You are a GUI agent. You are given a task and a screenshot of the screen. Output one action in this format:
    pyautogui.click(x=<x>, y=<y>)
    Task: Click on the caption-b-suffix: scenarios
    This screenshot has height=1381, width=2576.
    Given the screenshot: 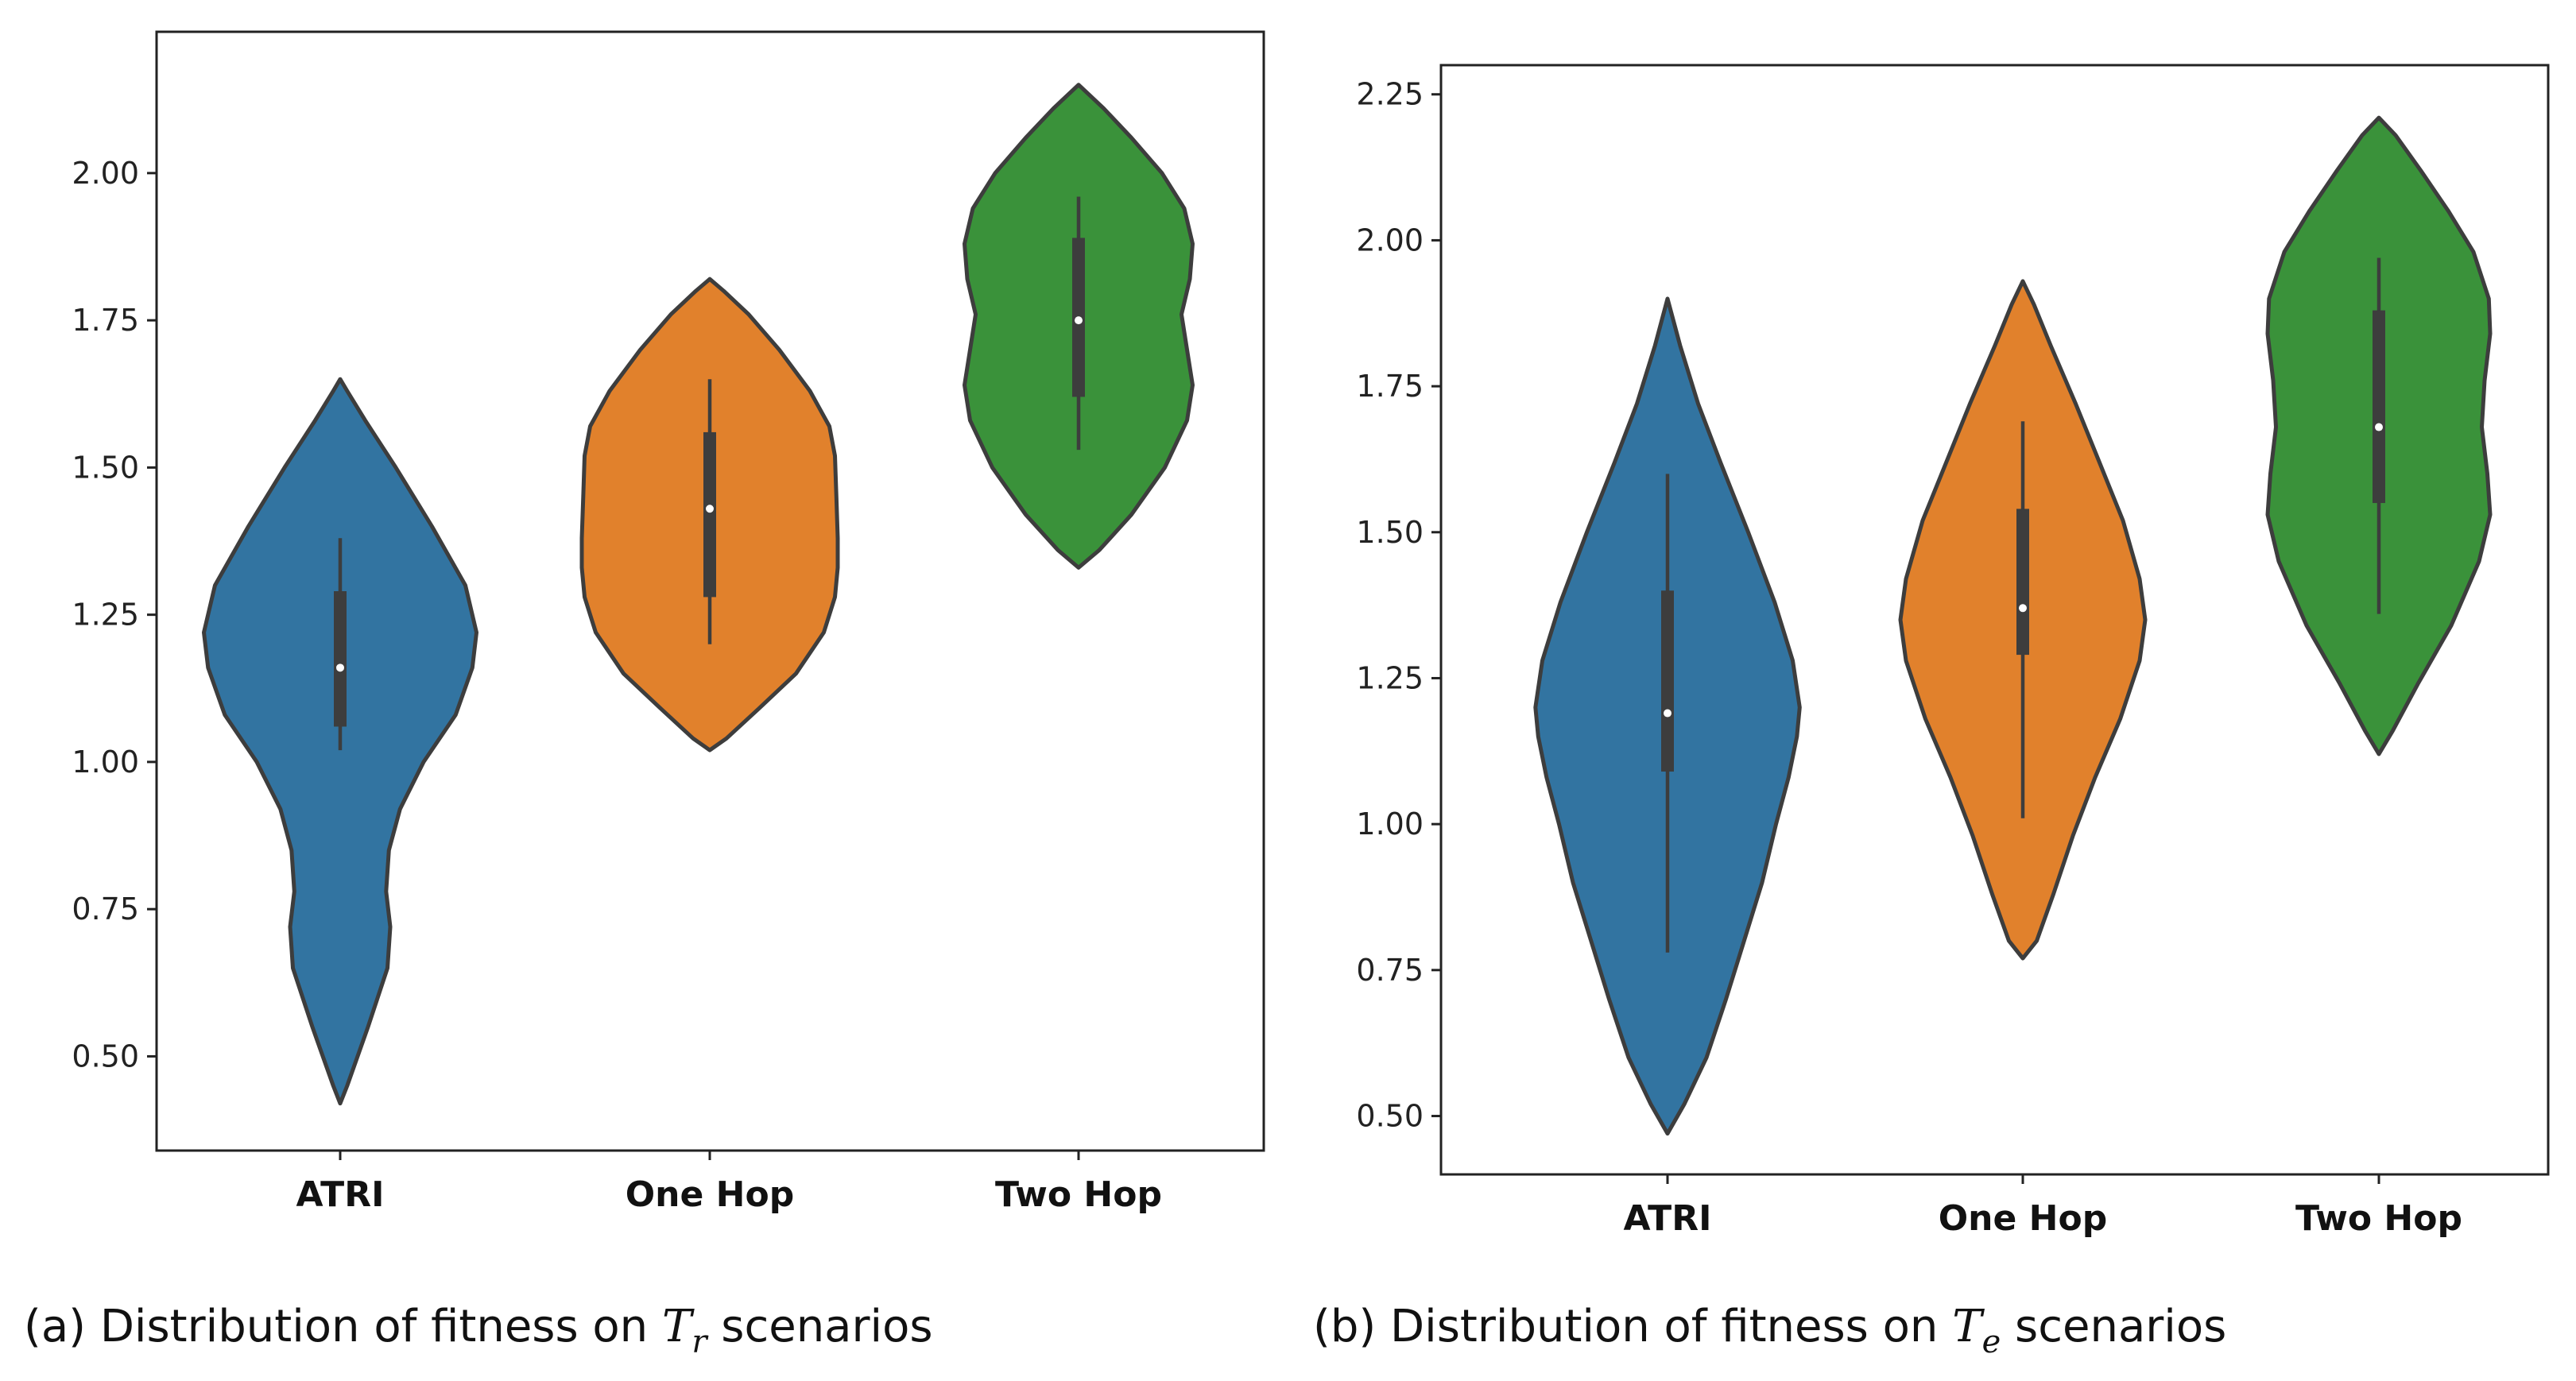 What is the action you would take?
    pyautogui.click(x=2113, y=1326)
    